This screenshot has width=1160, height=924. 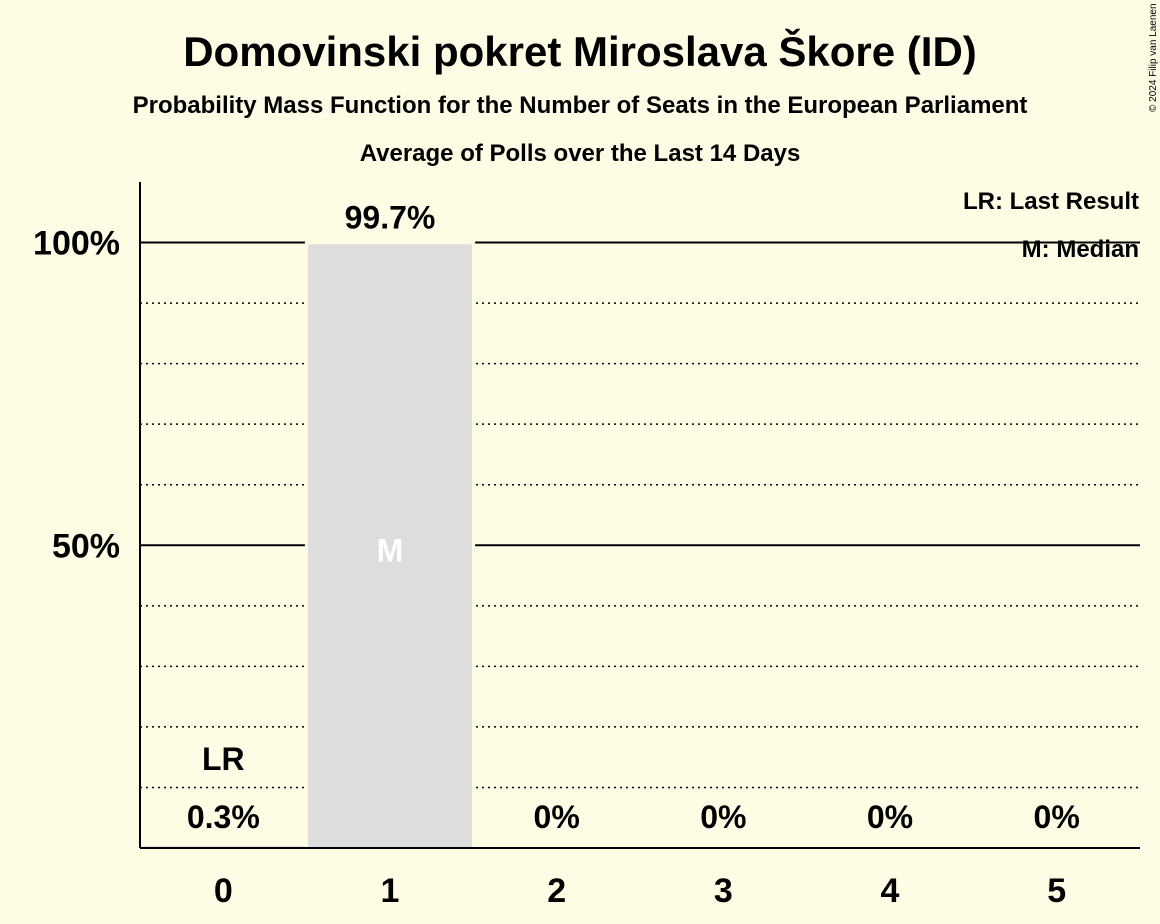 I want to click on bar-value-label: 99.7%, so click(x=390, y=217).